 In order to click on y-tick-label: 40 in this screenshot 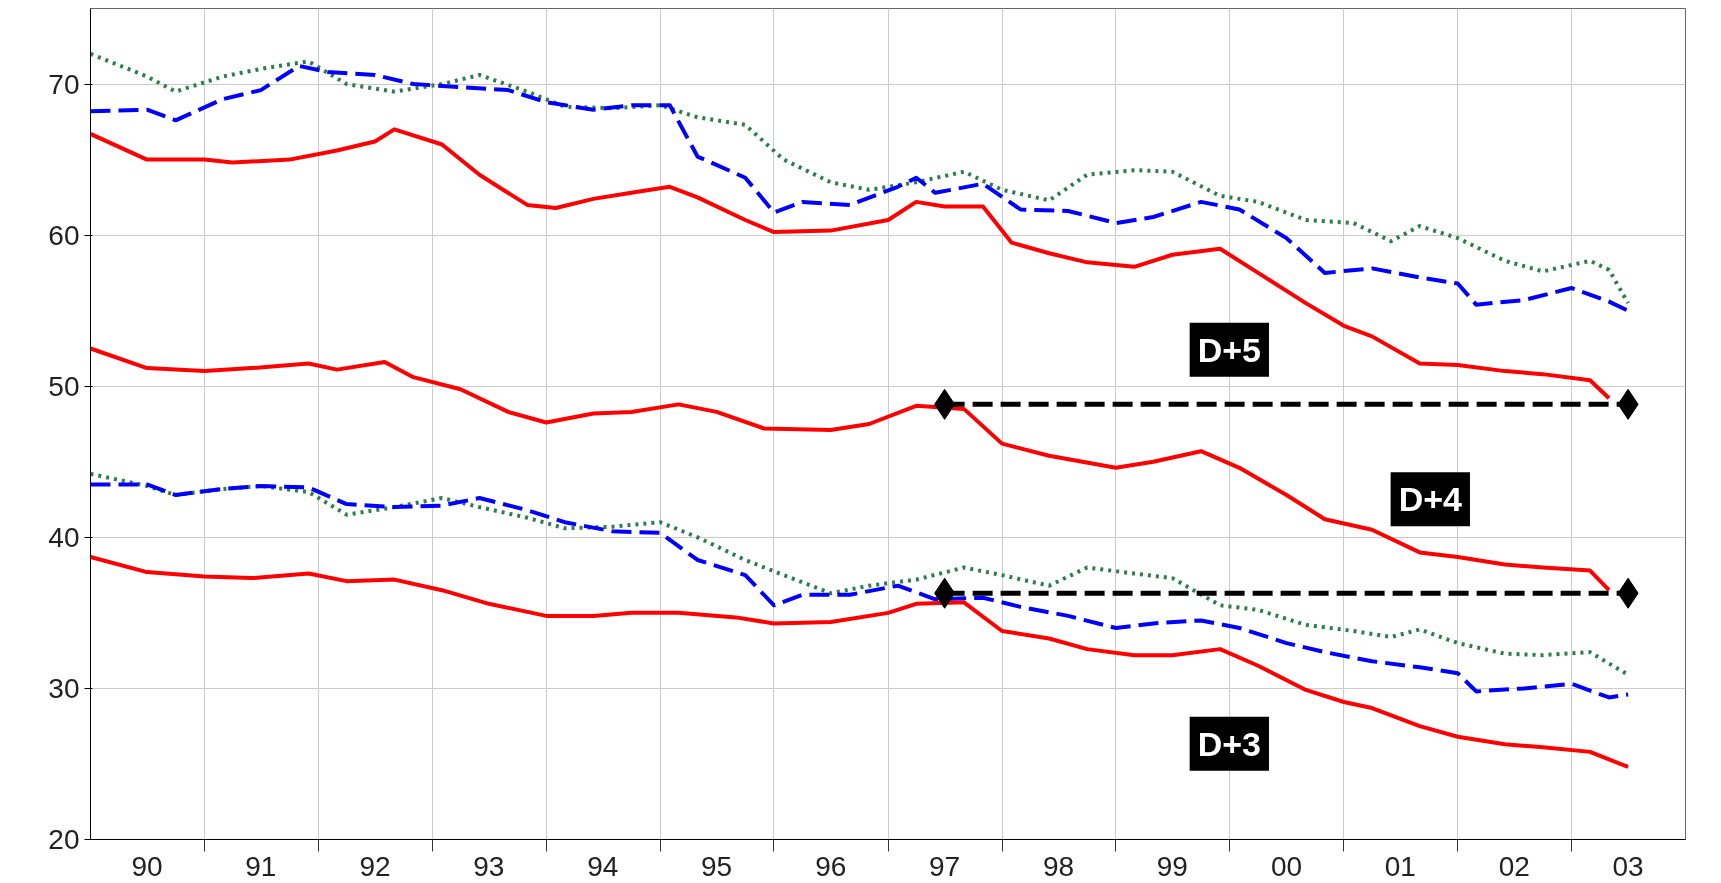, I will do `click(64, 537)`.